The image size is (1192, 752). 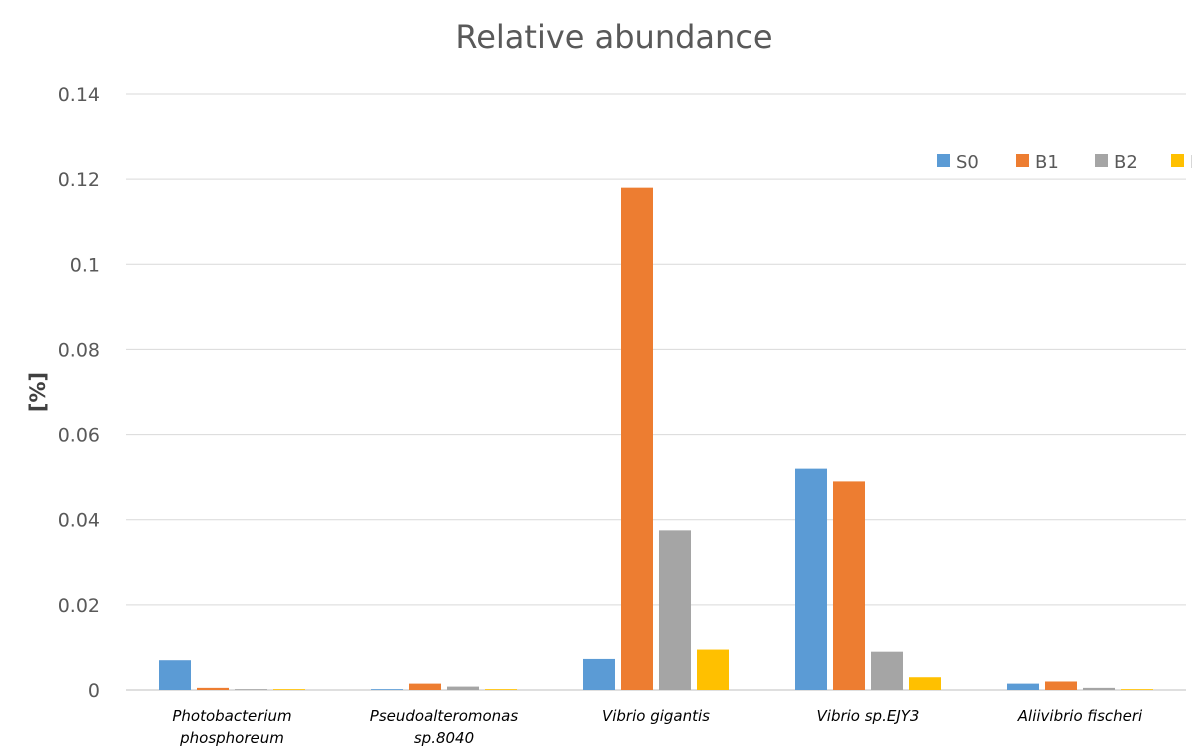 What do you see at coordinates (444, 716) in the screenshot?
I see `x-category-label: Pseudoalteromonas` at bounding box center [444, 716].